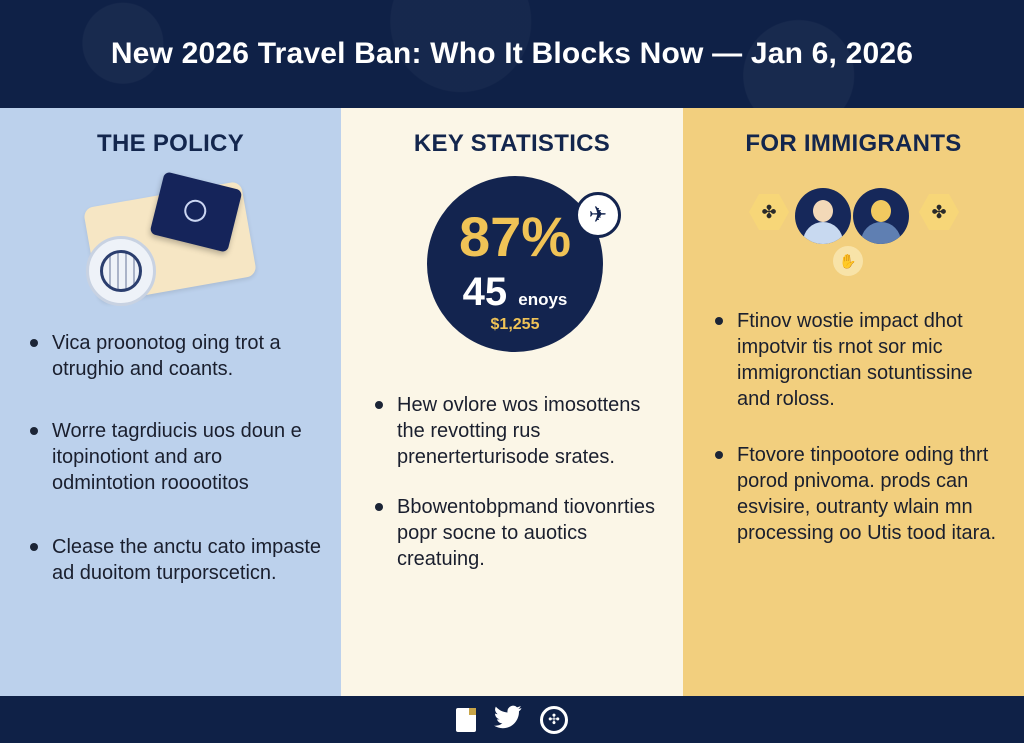 The height and width of the screenshot is (743, 1024). Describe the element at coordinates (554, 719) in the screenshot. I see `share-icon: ✣` at that location.